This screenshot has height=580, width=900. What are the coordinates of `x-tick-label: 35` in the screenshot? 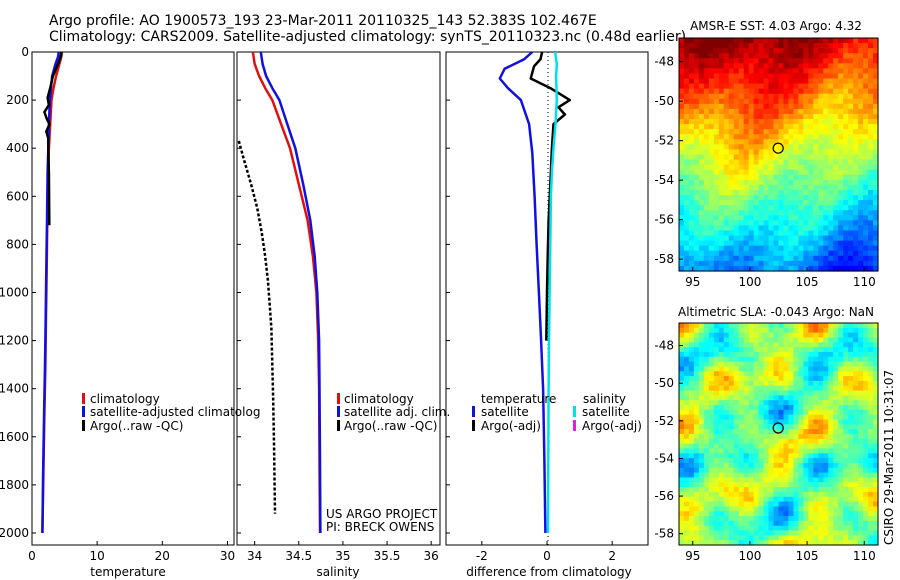 It's located at (342, 556).